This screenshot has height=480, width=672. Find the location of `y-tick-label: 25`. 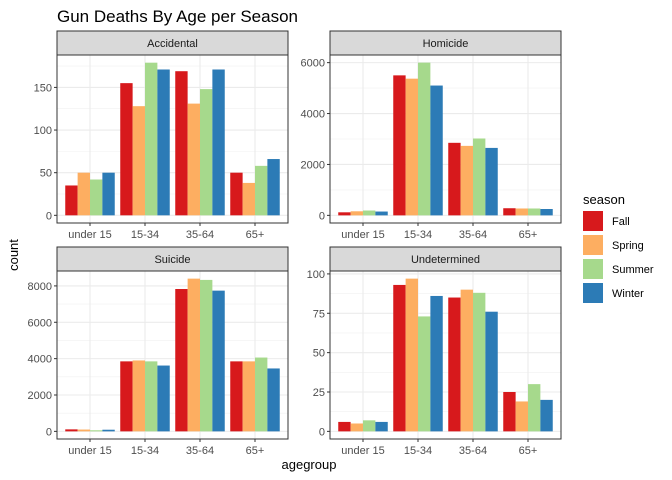

y-tick-label: 25 is located at coordinates (319, 393).